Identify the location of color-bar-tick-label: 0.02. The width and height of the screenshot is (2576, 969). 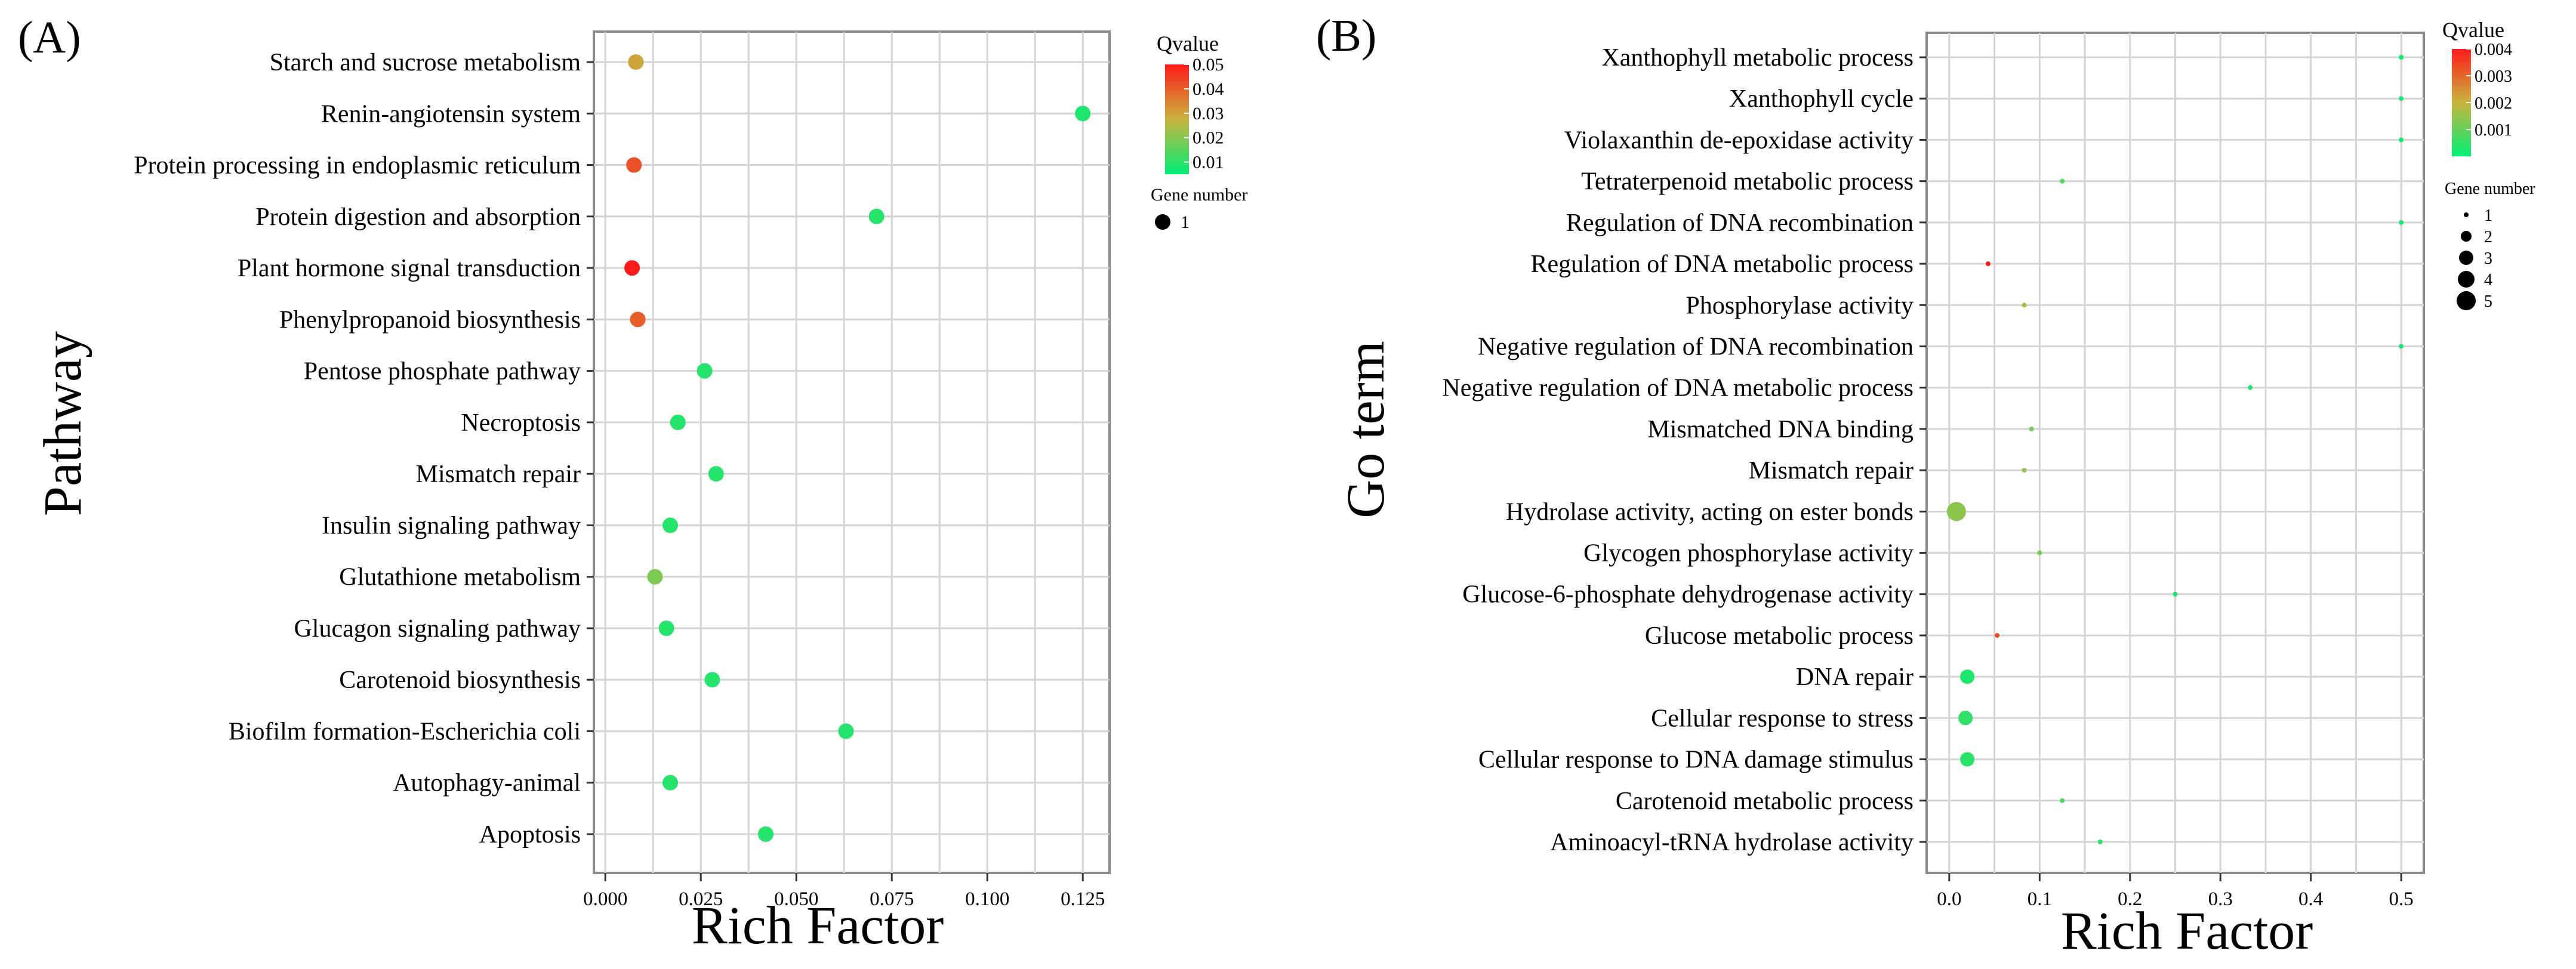
(1208, 138).